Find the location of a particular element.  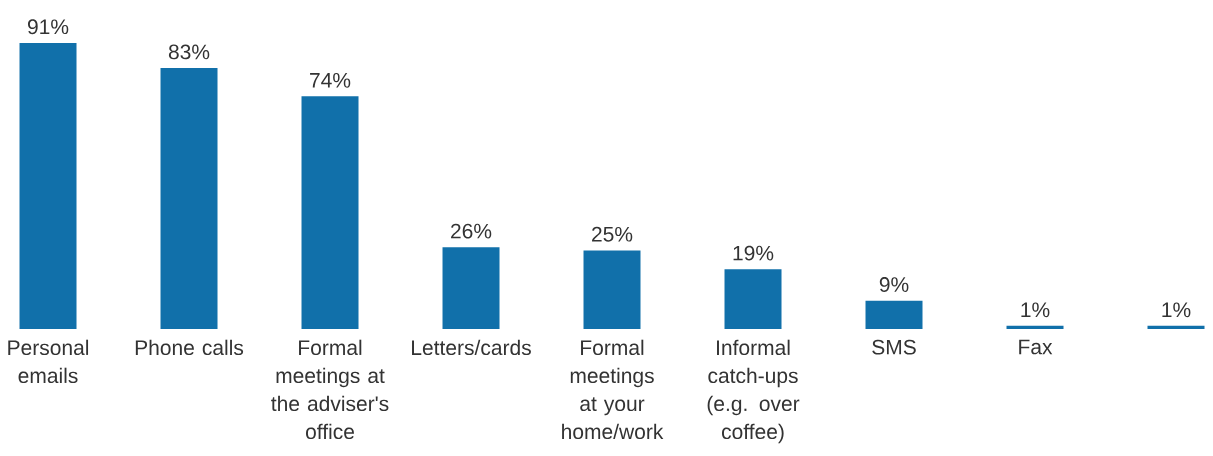

x-tick-label: Formal meetings at the adviser's office is located at coordinates (330, 389).